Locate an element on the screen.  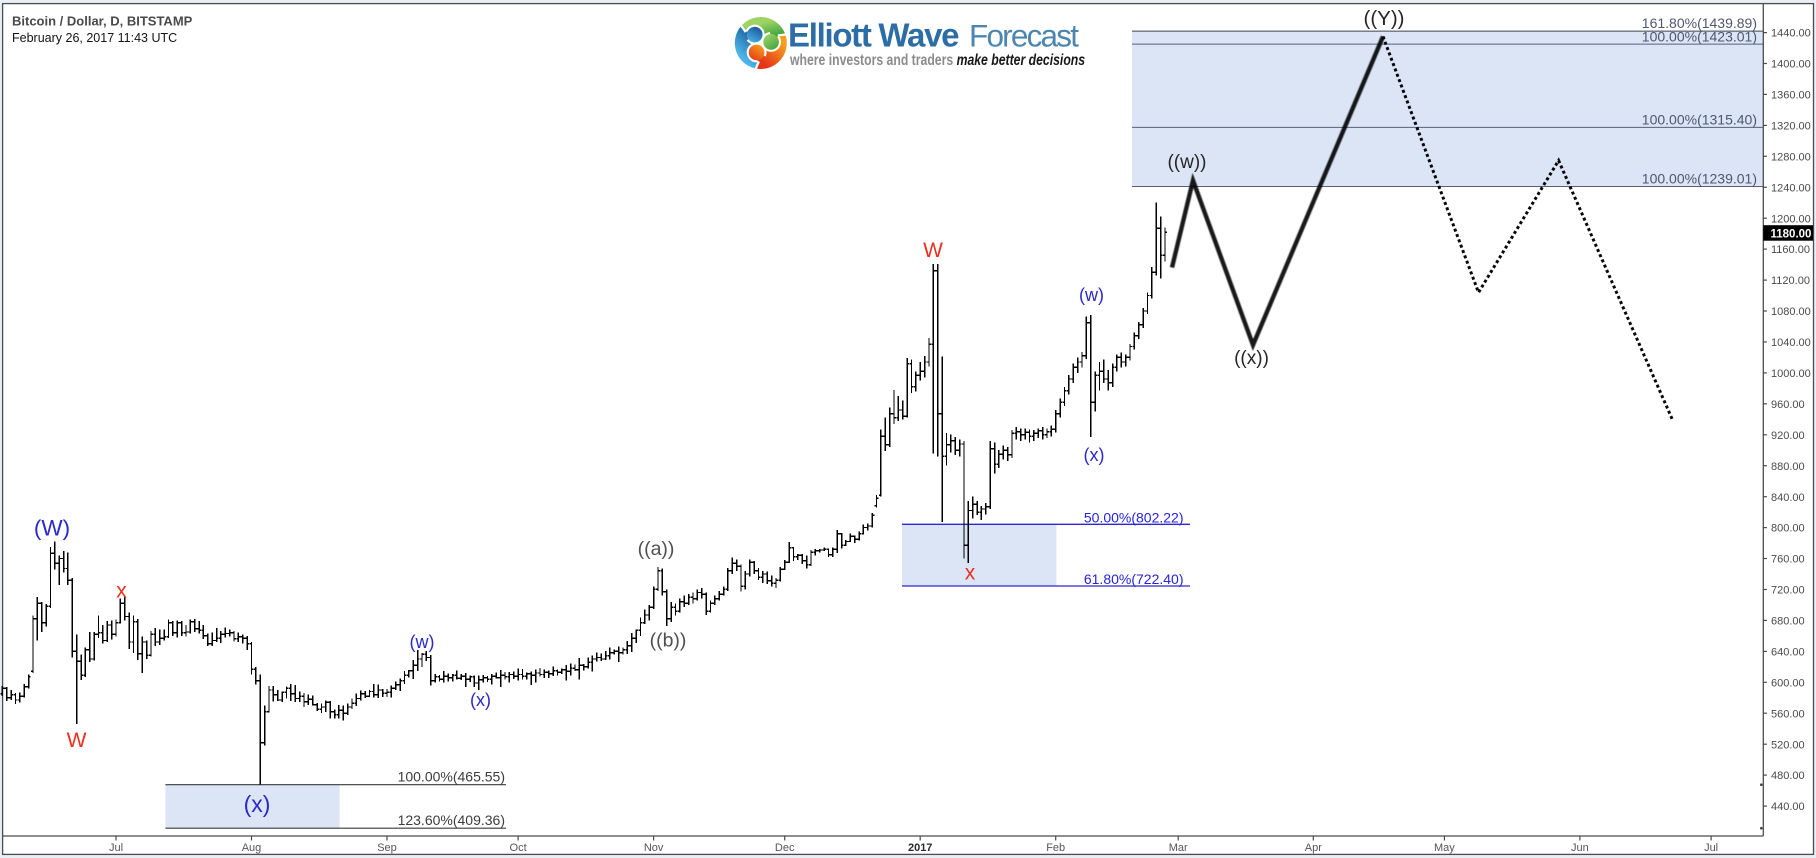
svg-text: 1160.00 is located at coordinates (1790, 250).